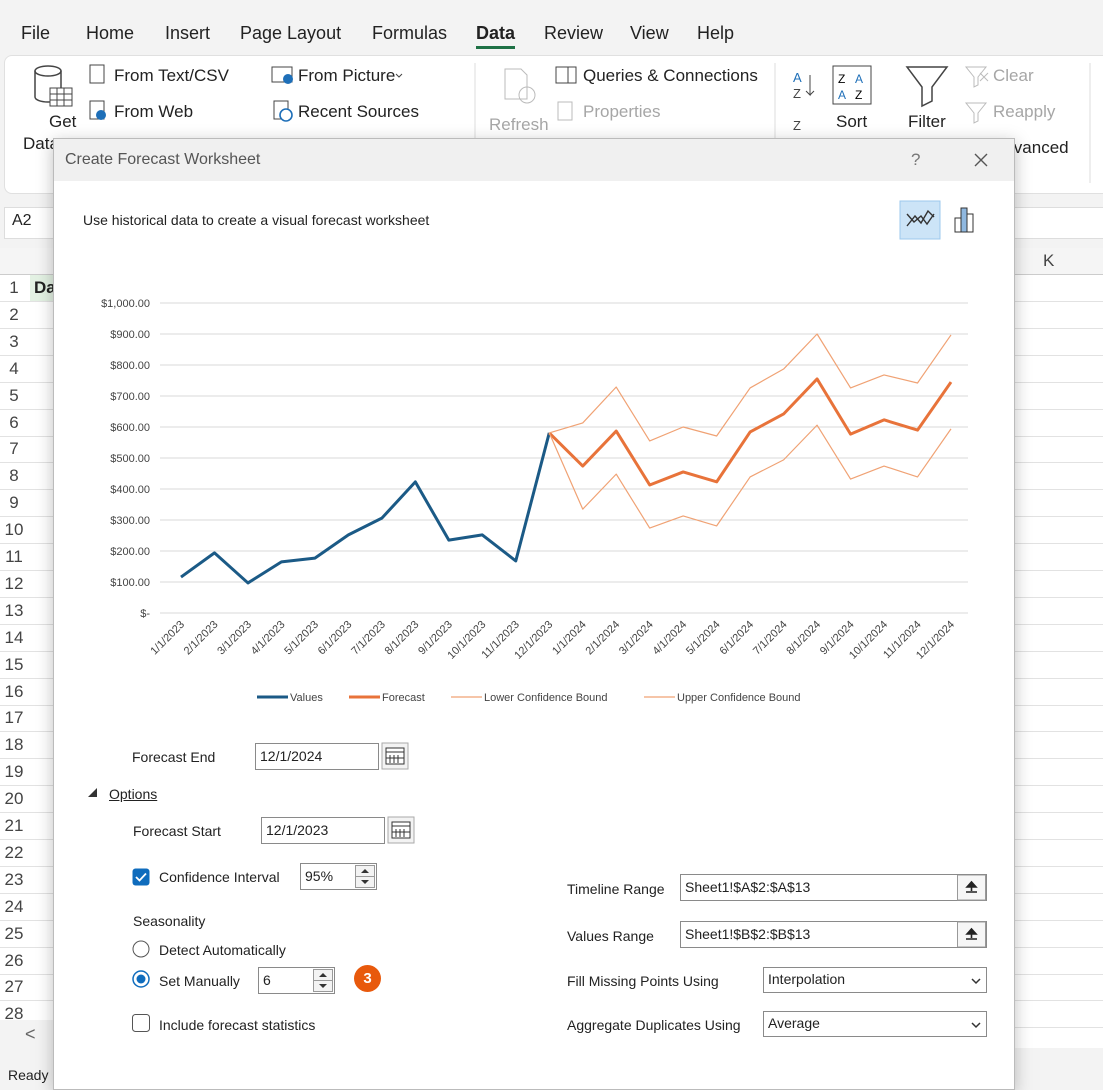  I want to click on close-button, so click(981, 160).